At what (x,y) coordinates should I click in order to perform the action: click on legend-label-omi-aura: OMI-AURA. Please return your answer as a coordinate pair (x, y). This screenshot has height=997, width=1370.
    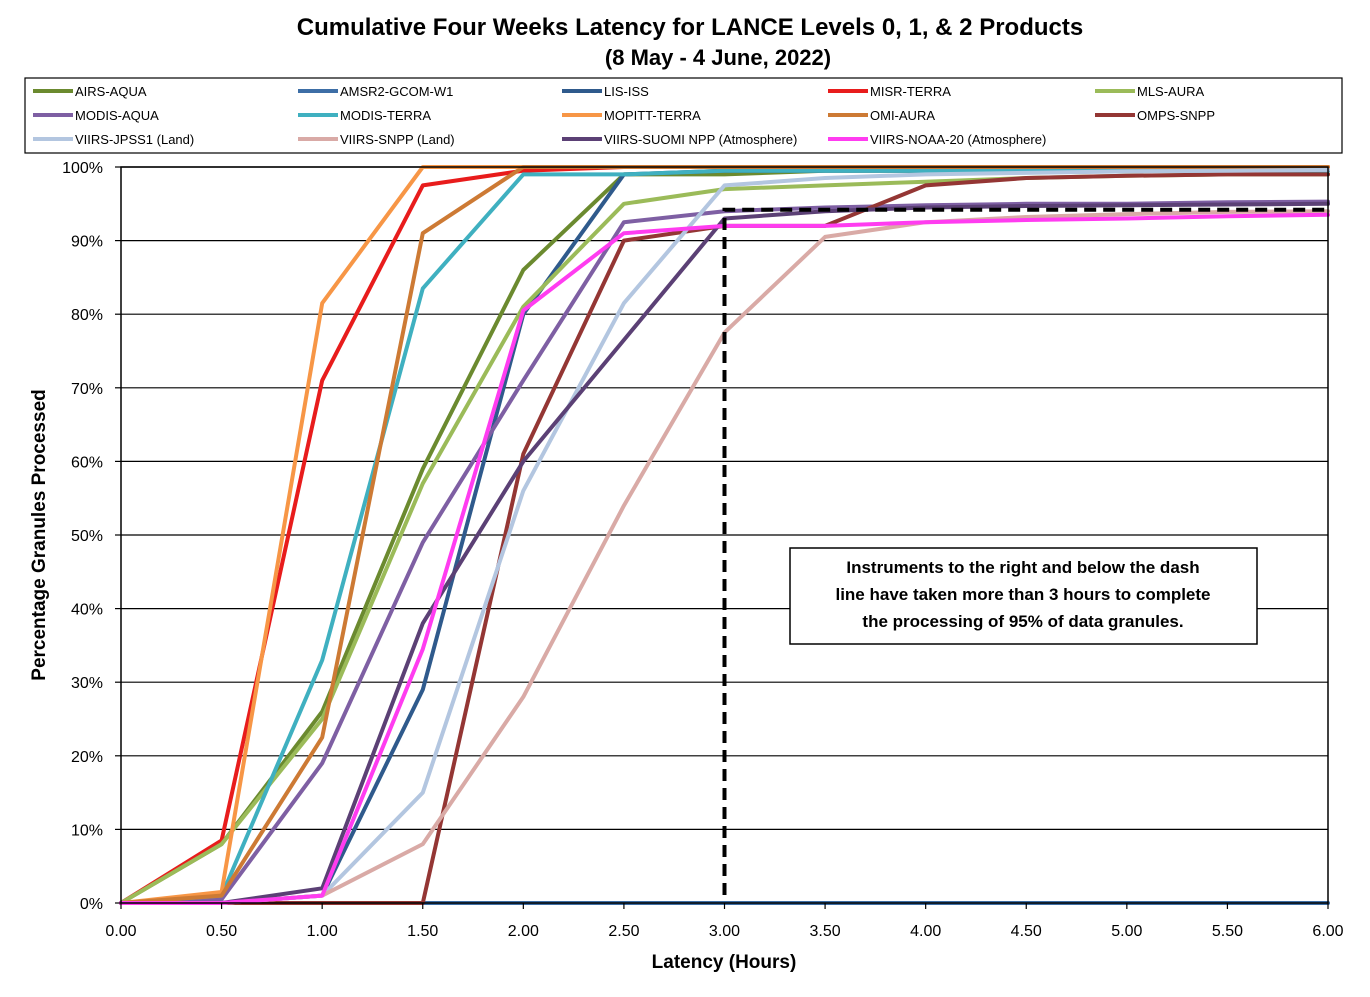
    Looking at the image, I should click on (902, 115).